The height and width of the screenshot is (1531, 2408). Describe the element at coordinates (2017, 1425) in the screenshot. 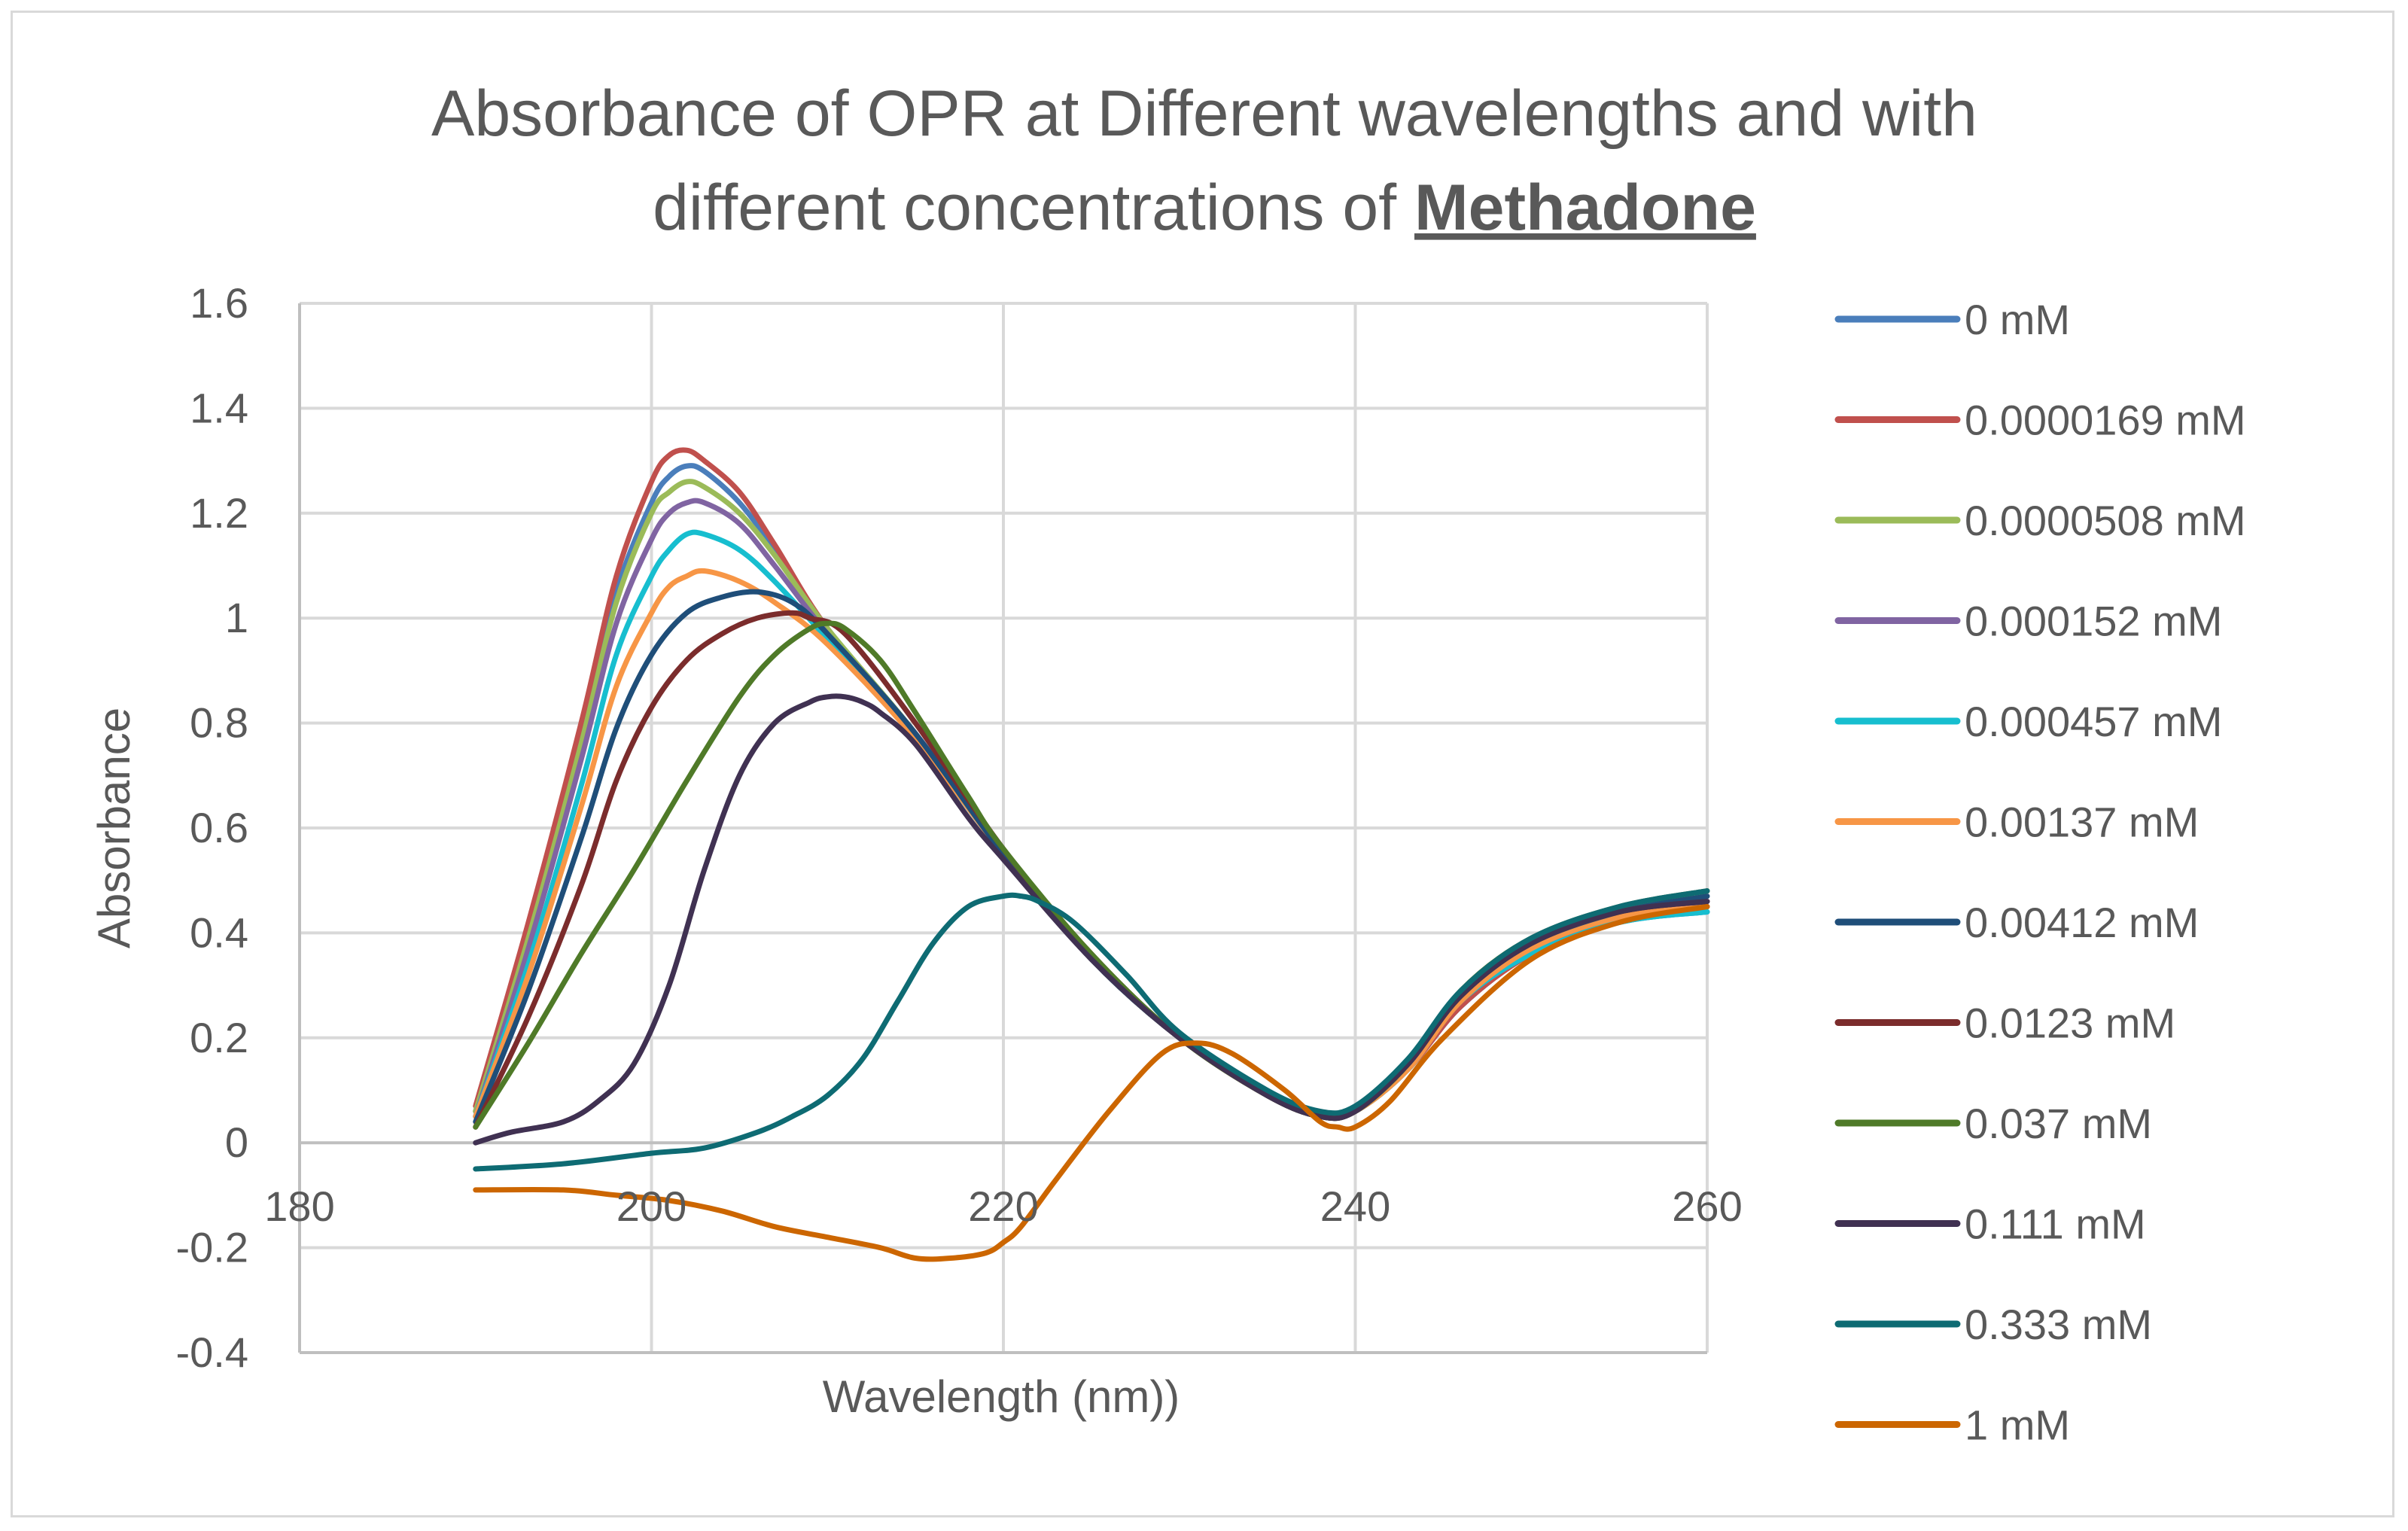

I see `legend-label: 1 mM` at that location.